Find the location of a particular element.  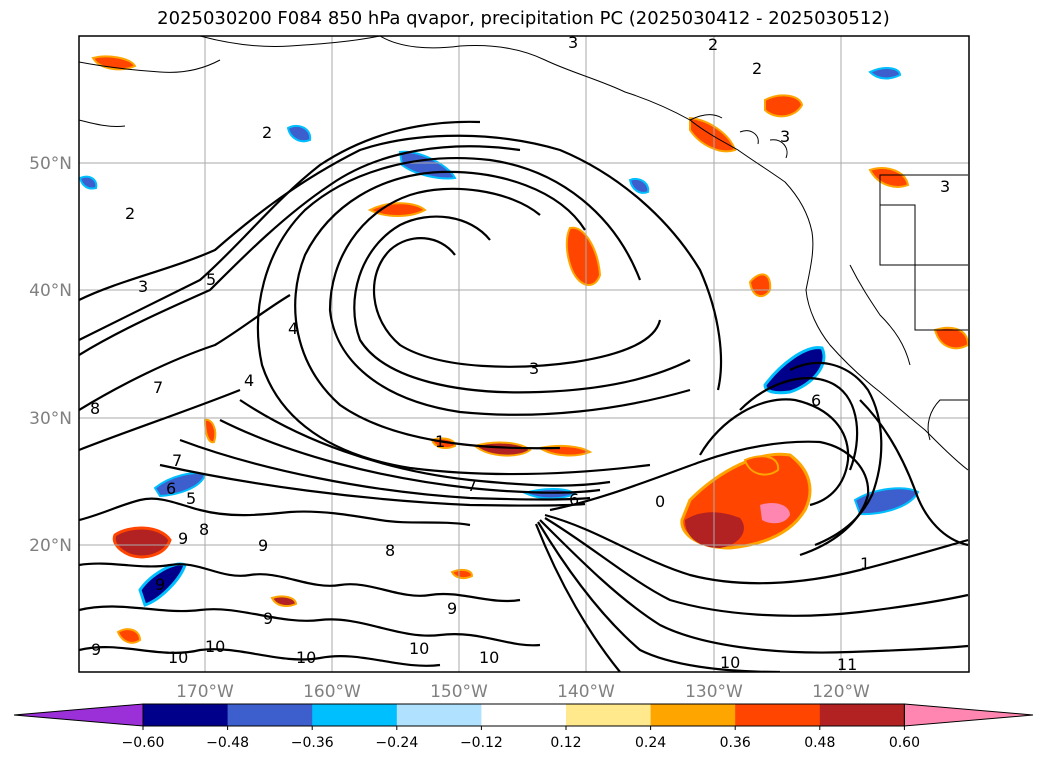

colorbar-tick-label: 0.36 is located at coordinates (735, 743).